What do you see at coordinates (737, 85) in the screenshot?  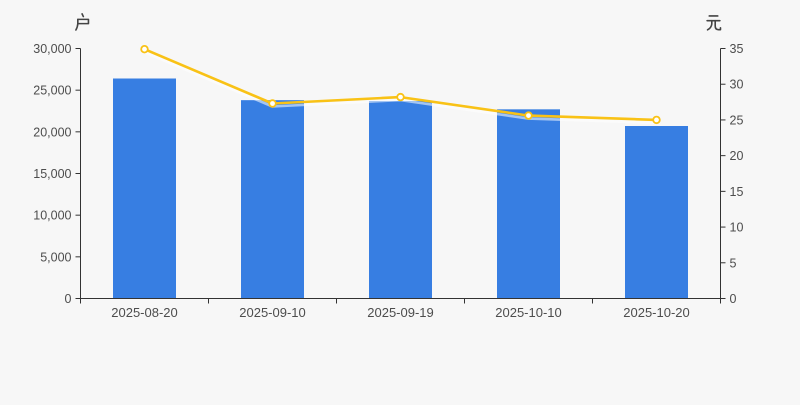 I see `y-axis-right-tick-label: 30` at bounding box center [737, 85].